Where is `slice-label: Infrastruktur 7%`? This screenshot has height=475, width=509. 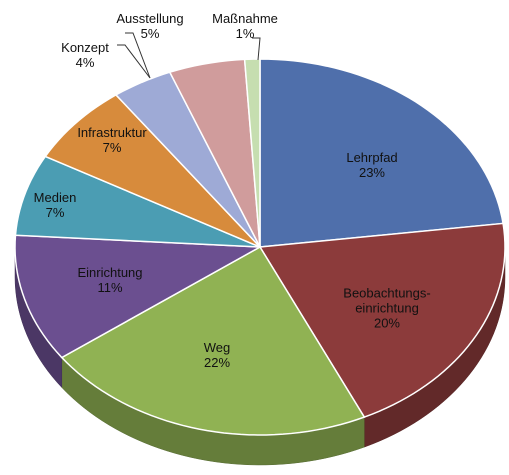
slice-label: Infrastruktur 7% is located at coordinates (111, 140).